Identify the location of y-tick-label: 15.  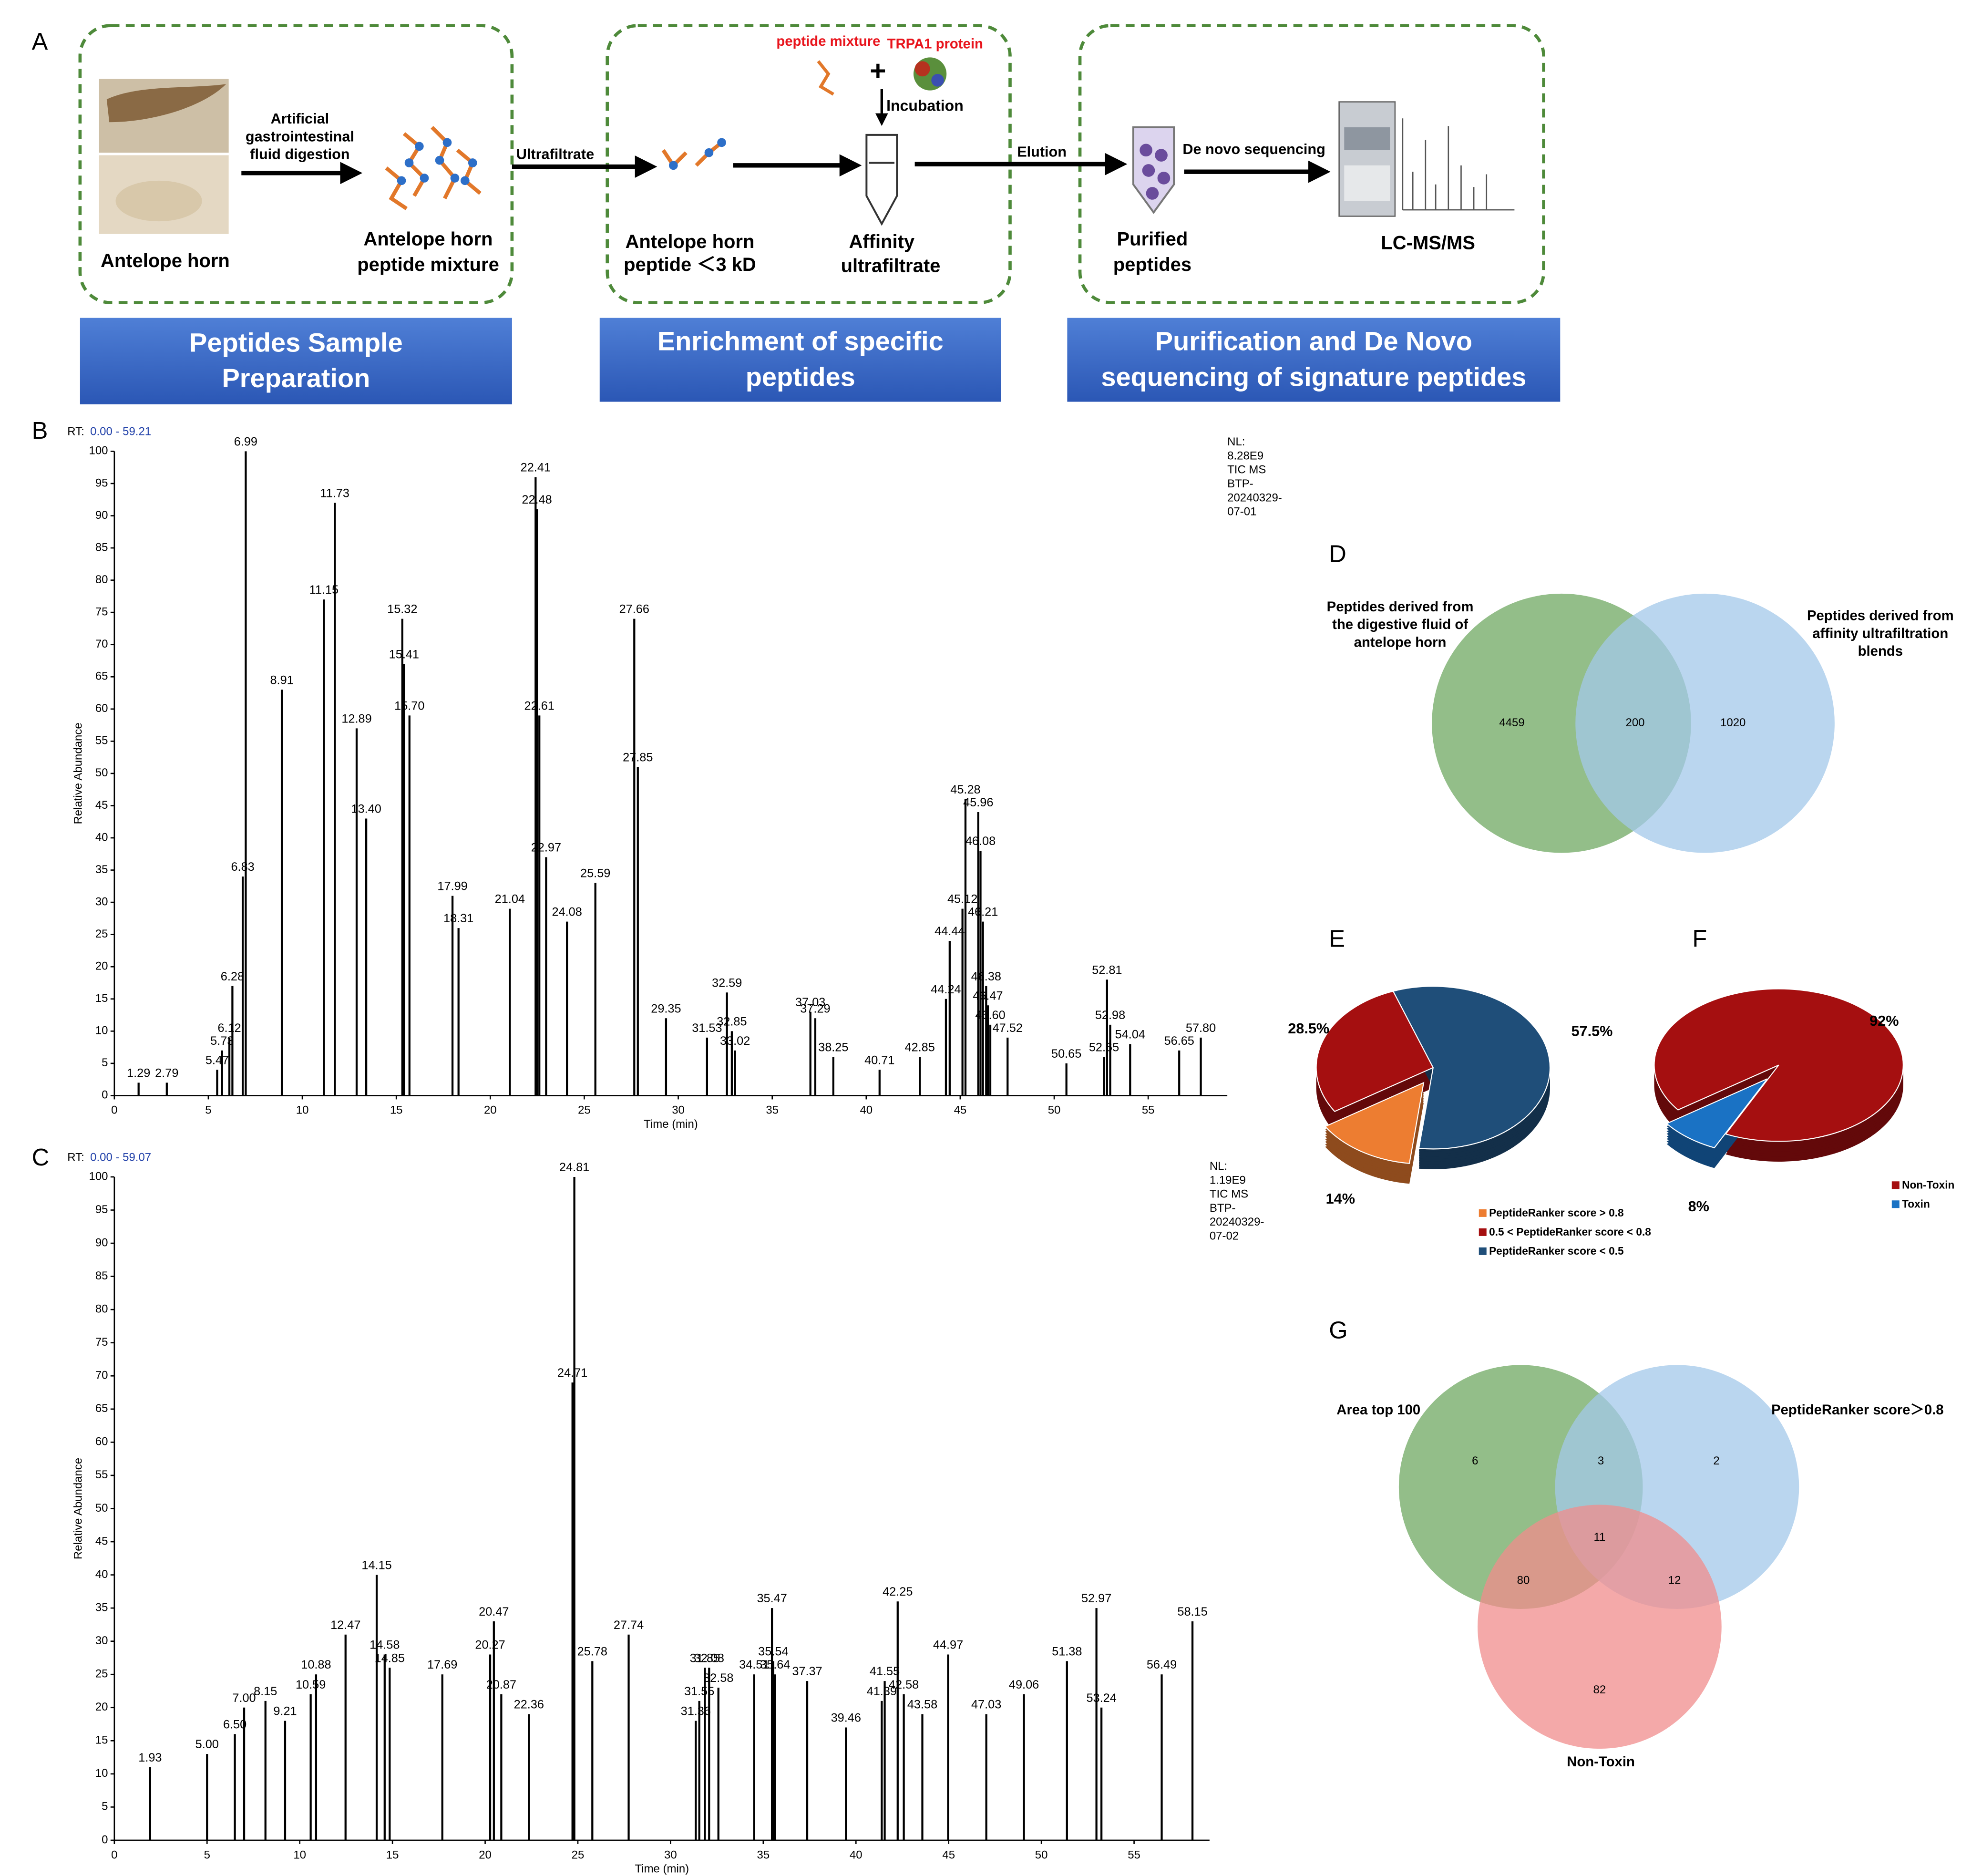
(101, 1740).